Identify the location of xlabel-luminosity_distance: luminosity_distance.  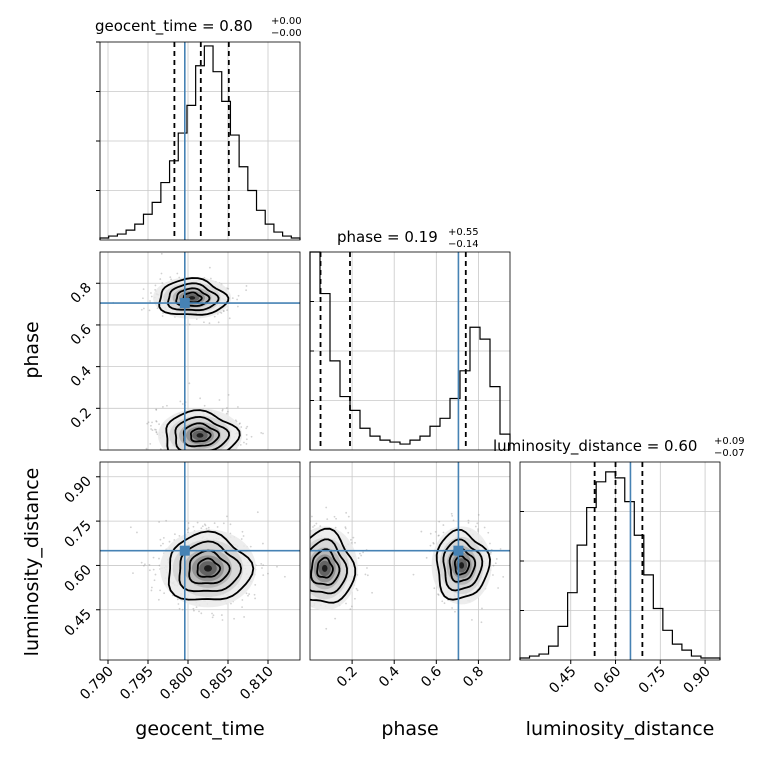
(620, 729).